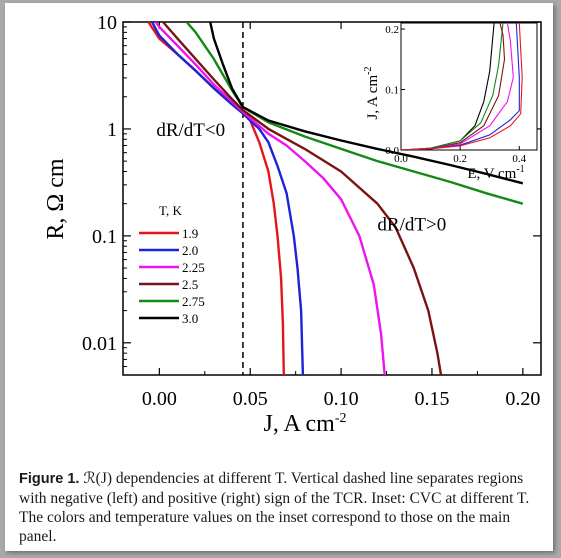  What do you see at coordinates (372, 93) in the screenshot?
I see `inset-y-axis-label: J, A cm-2` at bounding box center [372, 93].